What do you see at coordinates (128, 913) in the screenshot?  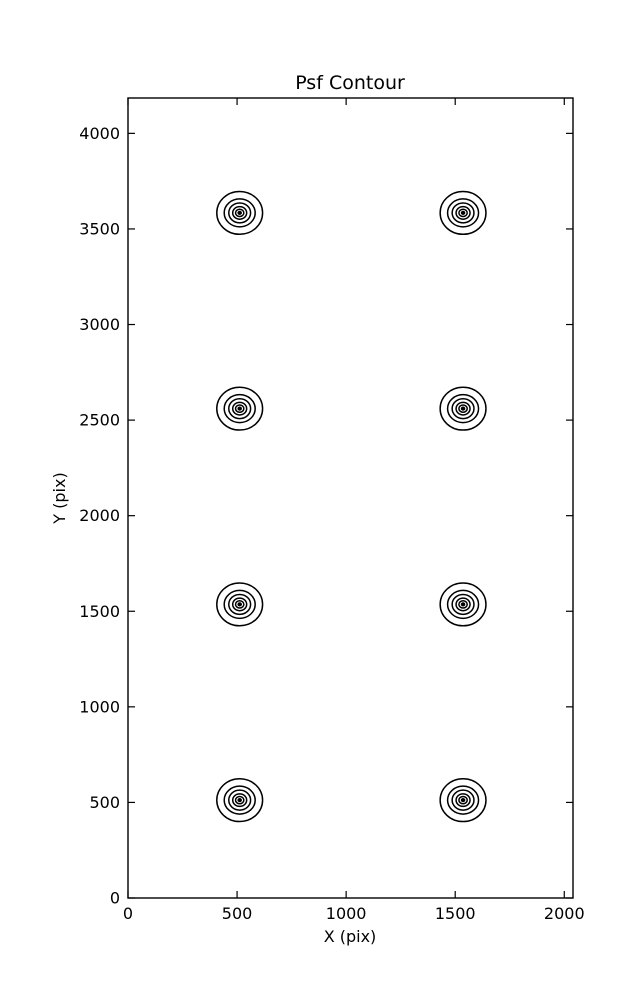 I see `x-tick-label: 0` at bounding box center [128, 913].